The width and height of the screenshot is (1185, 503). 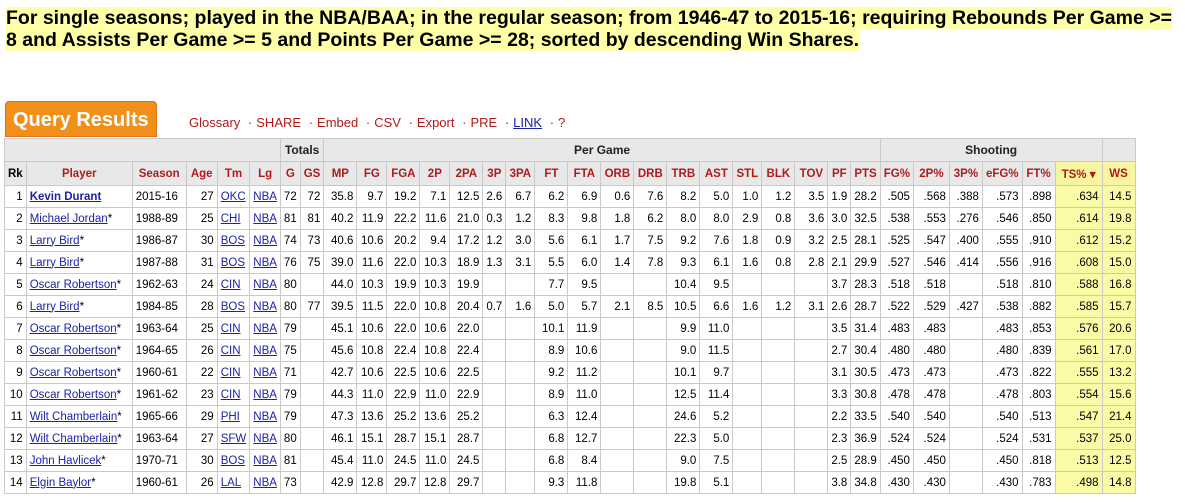 I want to click on column-header: FG%, so click(x=896, y=173).